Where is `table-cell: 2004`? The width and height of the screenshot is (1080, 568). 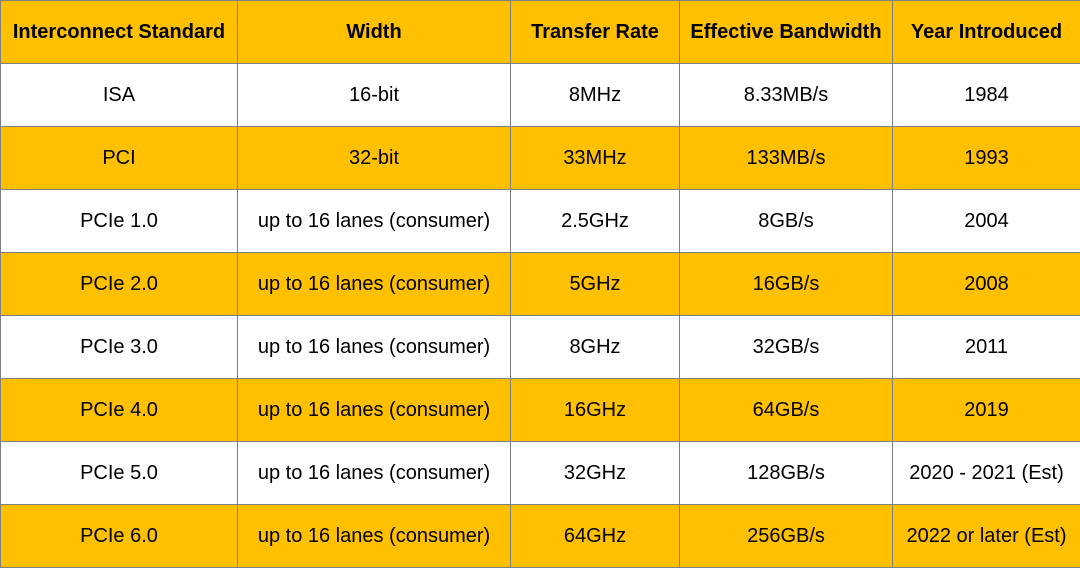
table-cell: 2004 is located at coordinates (986, 221).